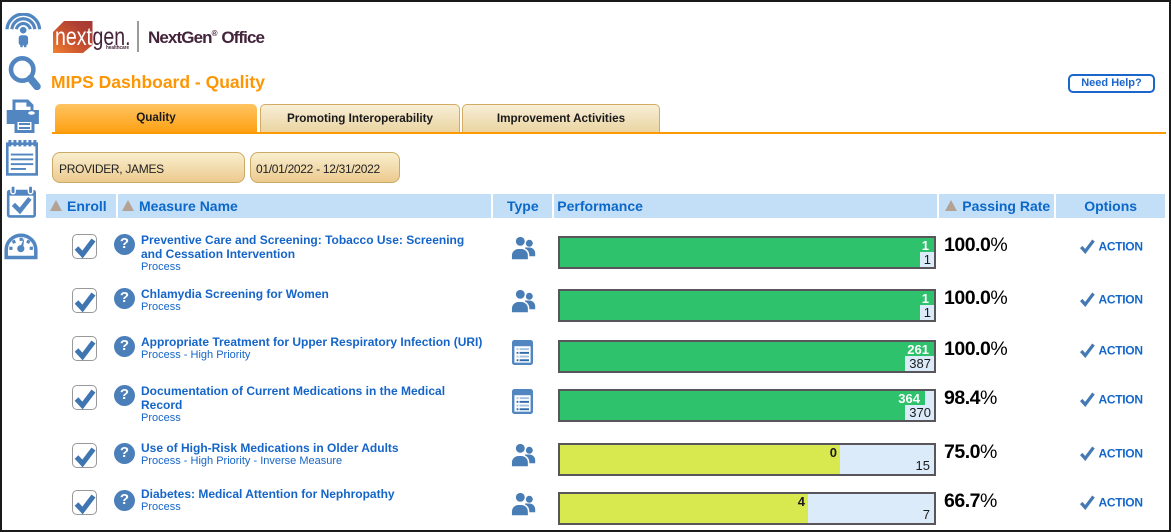 This screenshot has height=532, width=1171. I want to click on svg-text: next, so click(73, 37).